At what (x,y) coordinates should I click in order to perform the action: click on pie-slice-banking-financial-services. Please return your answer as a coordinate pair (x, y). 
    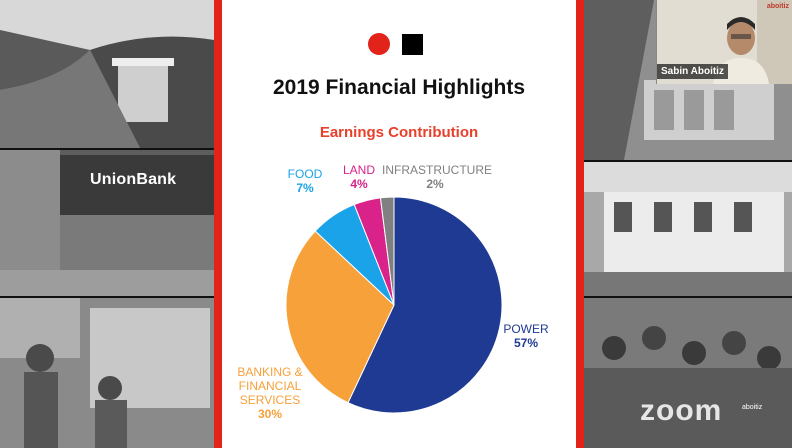
    Looking at the image, I should click on (340, 317).